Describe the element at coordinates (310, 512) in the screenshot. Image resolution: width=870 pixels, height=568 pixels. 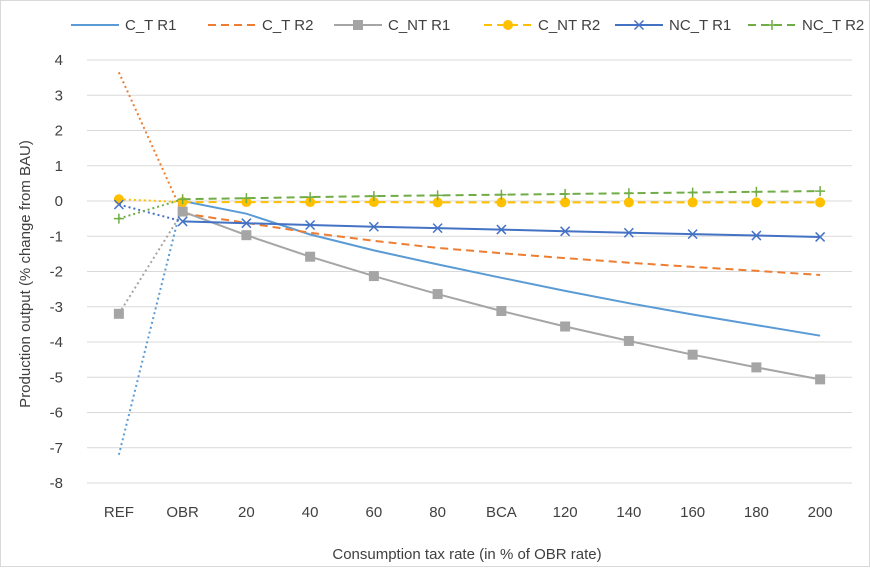
I see `x-tick-label: 40` at that location.